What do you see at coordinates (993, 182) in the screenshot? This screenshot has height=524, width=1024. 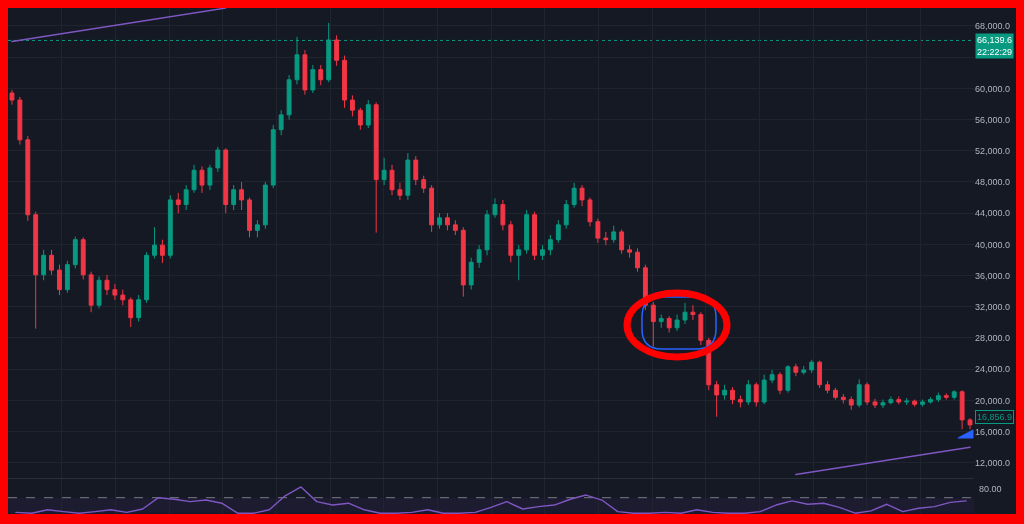 I see `y-tick-label: 48,000.0` at bounding box center [993, 182].